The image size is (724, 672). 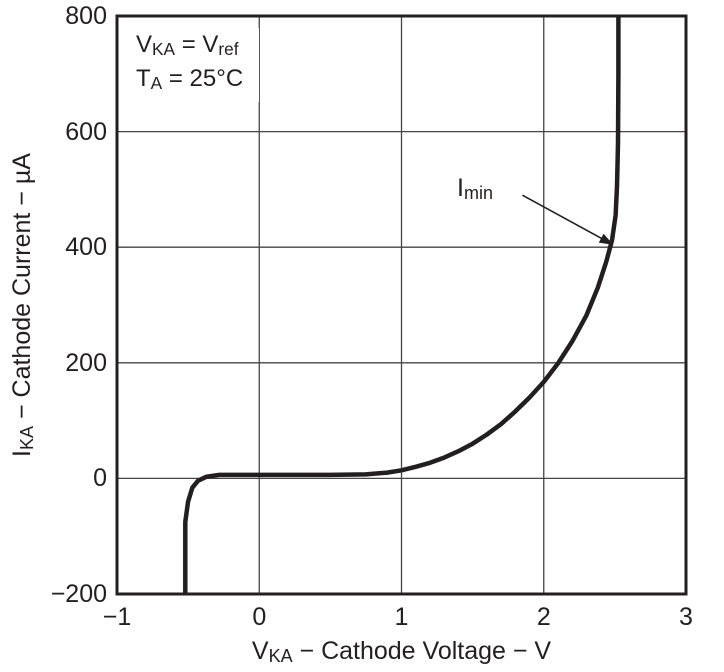 What do you see at coordinates (401, 617) in the screenshot?
I see `x-tick-label: 1` at bounding box center [401, 617].